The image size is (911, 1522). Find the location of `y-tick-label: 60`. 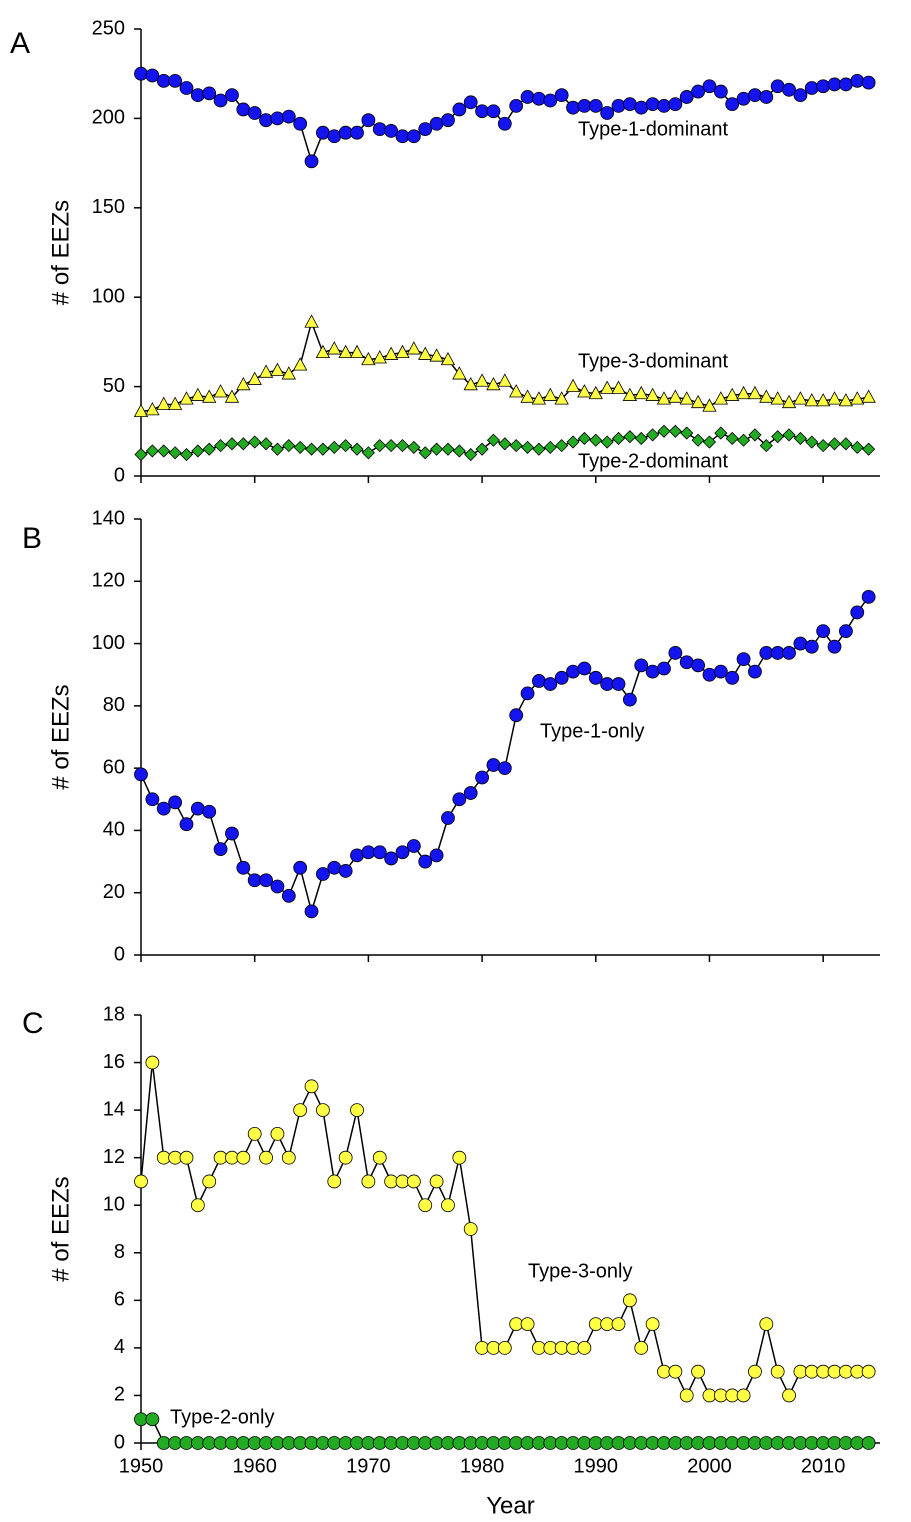

y-tick-label: 60 is located at coordinates (114, 767).